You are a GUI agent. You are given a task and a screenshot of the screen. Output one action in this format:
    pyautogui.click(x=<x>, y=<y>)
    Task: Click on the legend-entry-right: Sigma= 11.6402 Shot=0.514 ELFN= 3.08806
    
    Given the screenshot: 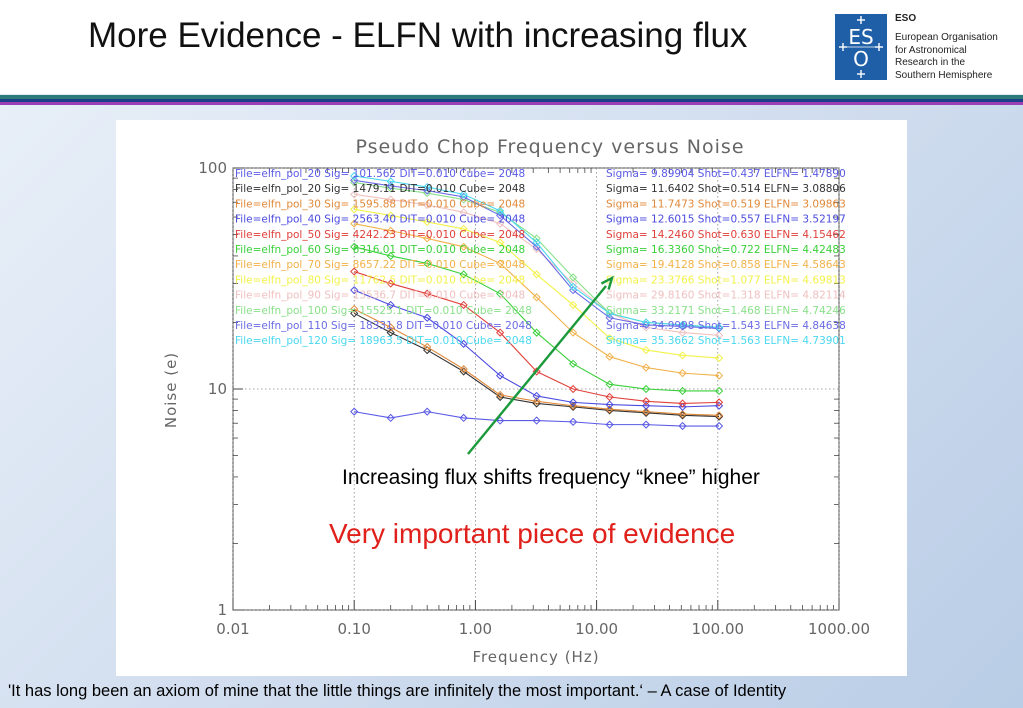 What is the action you would take?
    pyautogui.click(x=726, y=189)
    